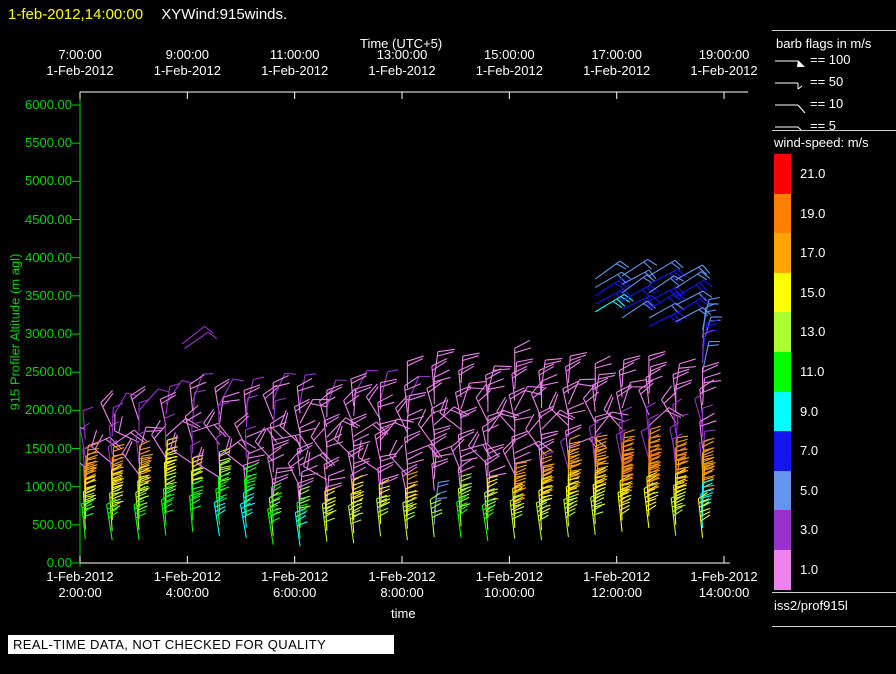 The image size is (896, 674). Describe the element at coordinates (809, 451) in the screenshot. I see `speed-value-label: 7.0` at that location.